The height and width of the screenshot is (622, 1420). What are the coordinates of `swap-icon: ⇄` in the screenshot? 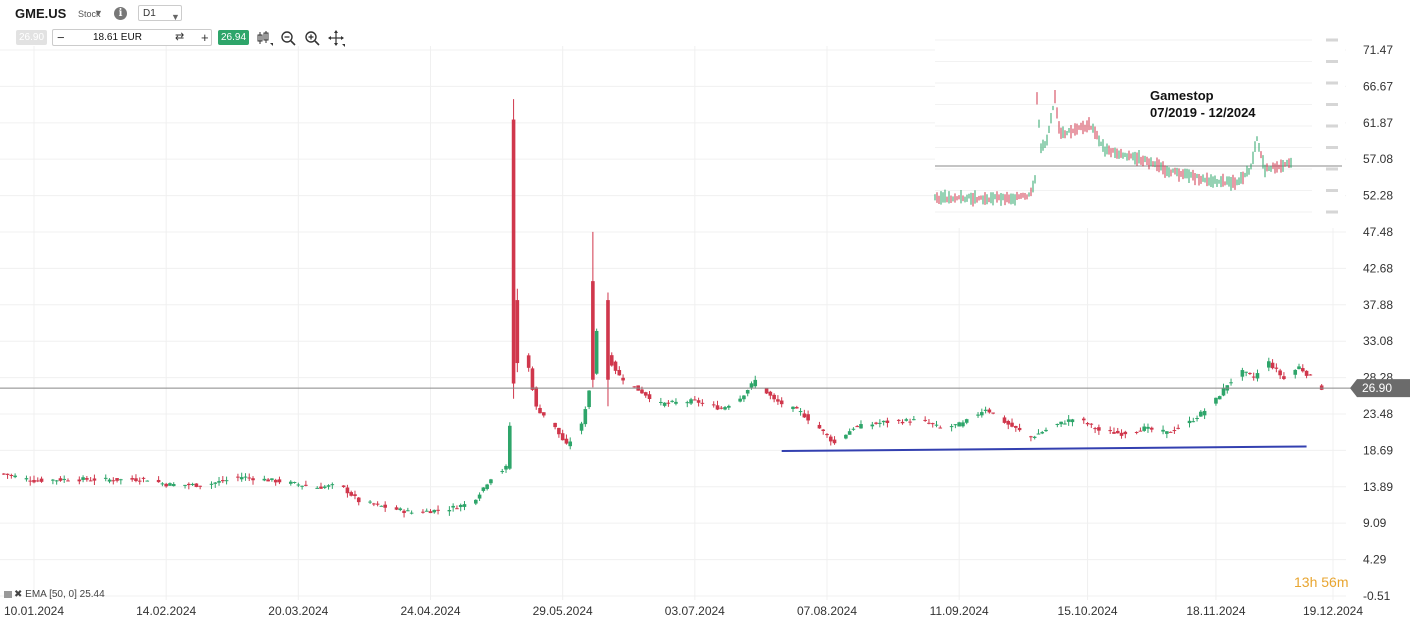 It's located at (180, 37).